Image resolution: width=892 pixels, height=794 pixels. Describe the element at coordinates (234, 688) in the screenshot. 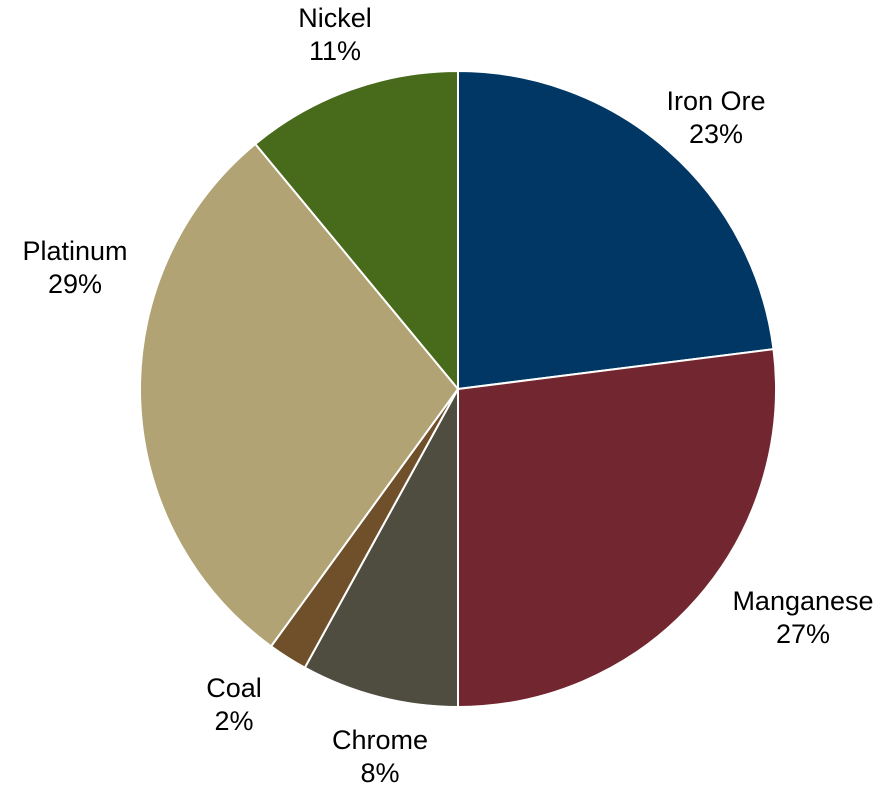

I see `slice-name: Coal` at that location.